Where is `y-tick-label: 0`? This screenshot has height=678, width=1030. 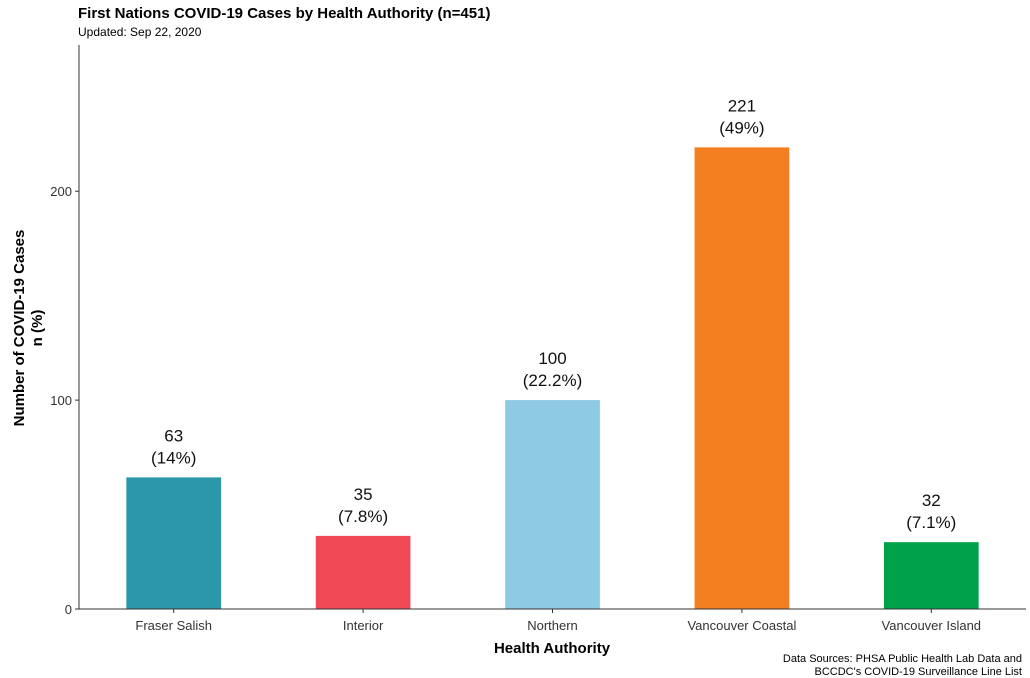 y-tick-label: 0 is located at coordinates (68, 609).